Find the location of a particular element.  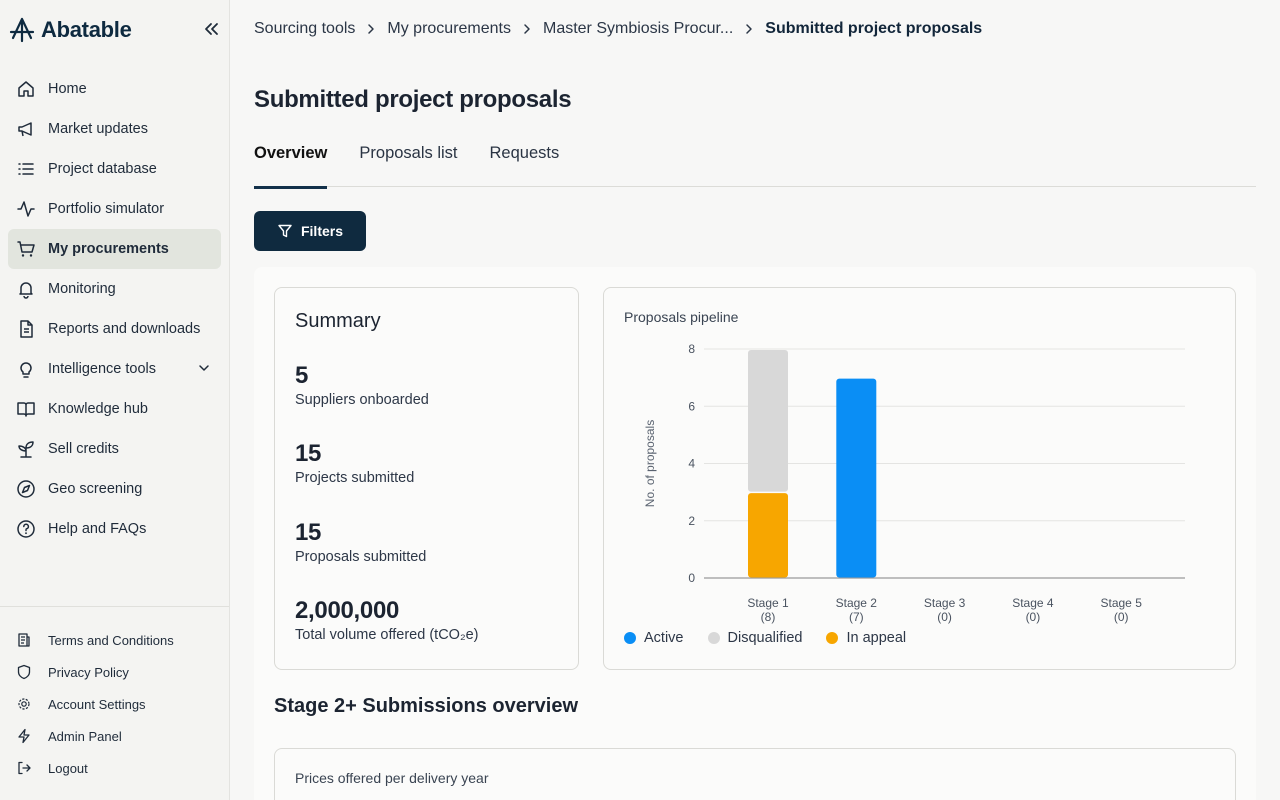

brand-name: Abatable is located at coordinates (86, 29).